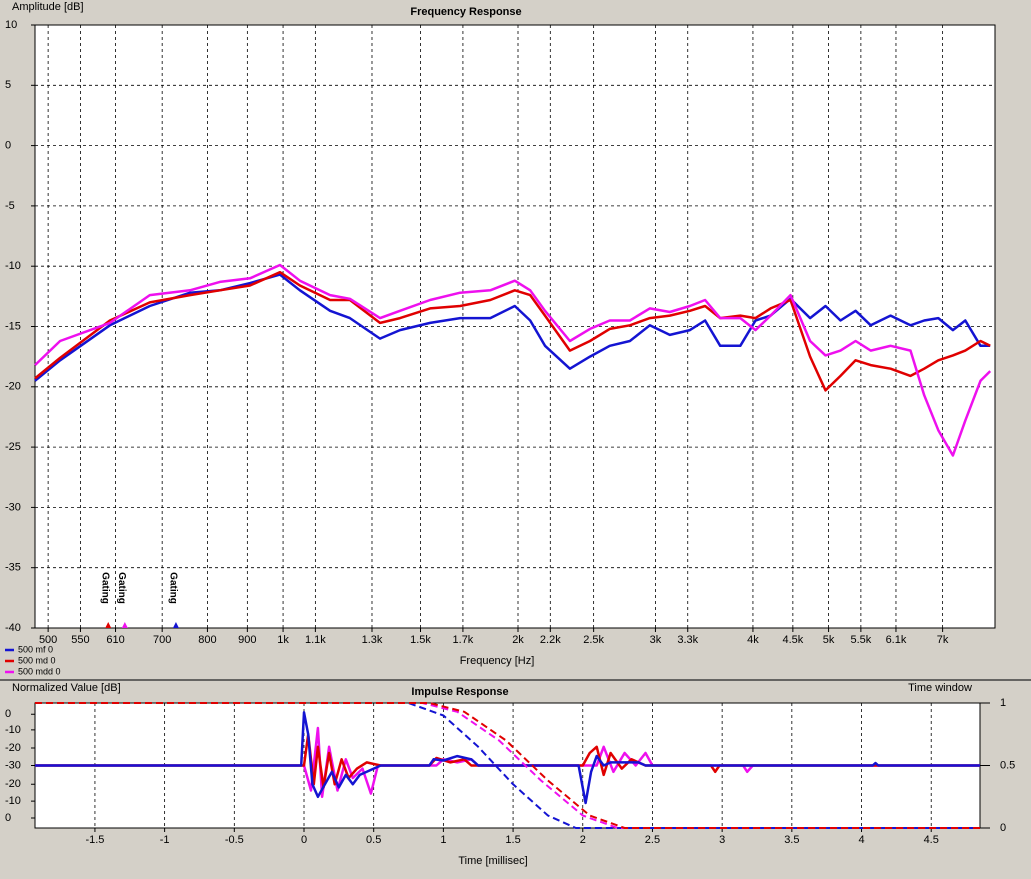 Image resolution: width=1031 pixels, height=879 pixels. What do you see at coordinates (722, 840) in the screenshot?
I see `x-tick-label: 3` at bounding box center [722, 840].